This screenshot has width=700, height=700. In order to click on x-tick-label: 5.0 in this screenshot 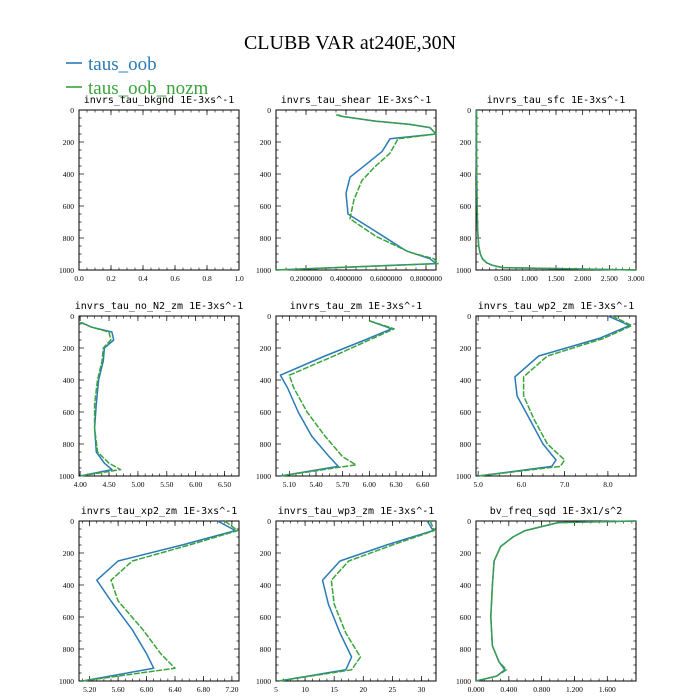, I will do `click(478, 484)`.